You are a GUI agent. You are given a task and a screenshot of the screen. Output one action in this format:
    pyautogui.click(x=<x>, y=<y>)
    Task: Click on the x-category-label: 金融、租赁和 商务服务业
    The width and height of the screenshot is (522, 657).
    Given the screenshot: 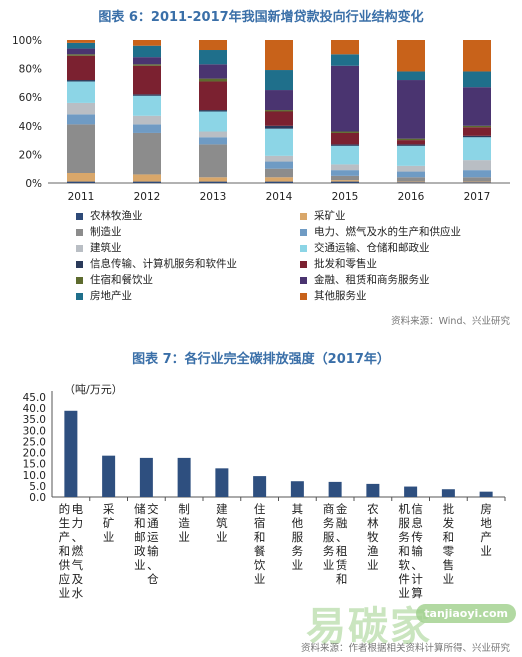 What is the action you would take?
    pyautogui.click(x=335, y=544)
    